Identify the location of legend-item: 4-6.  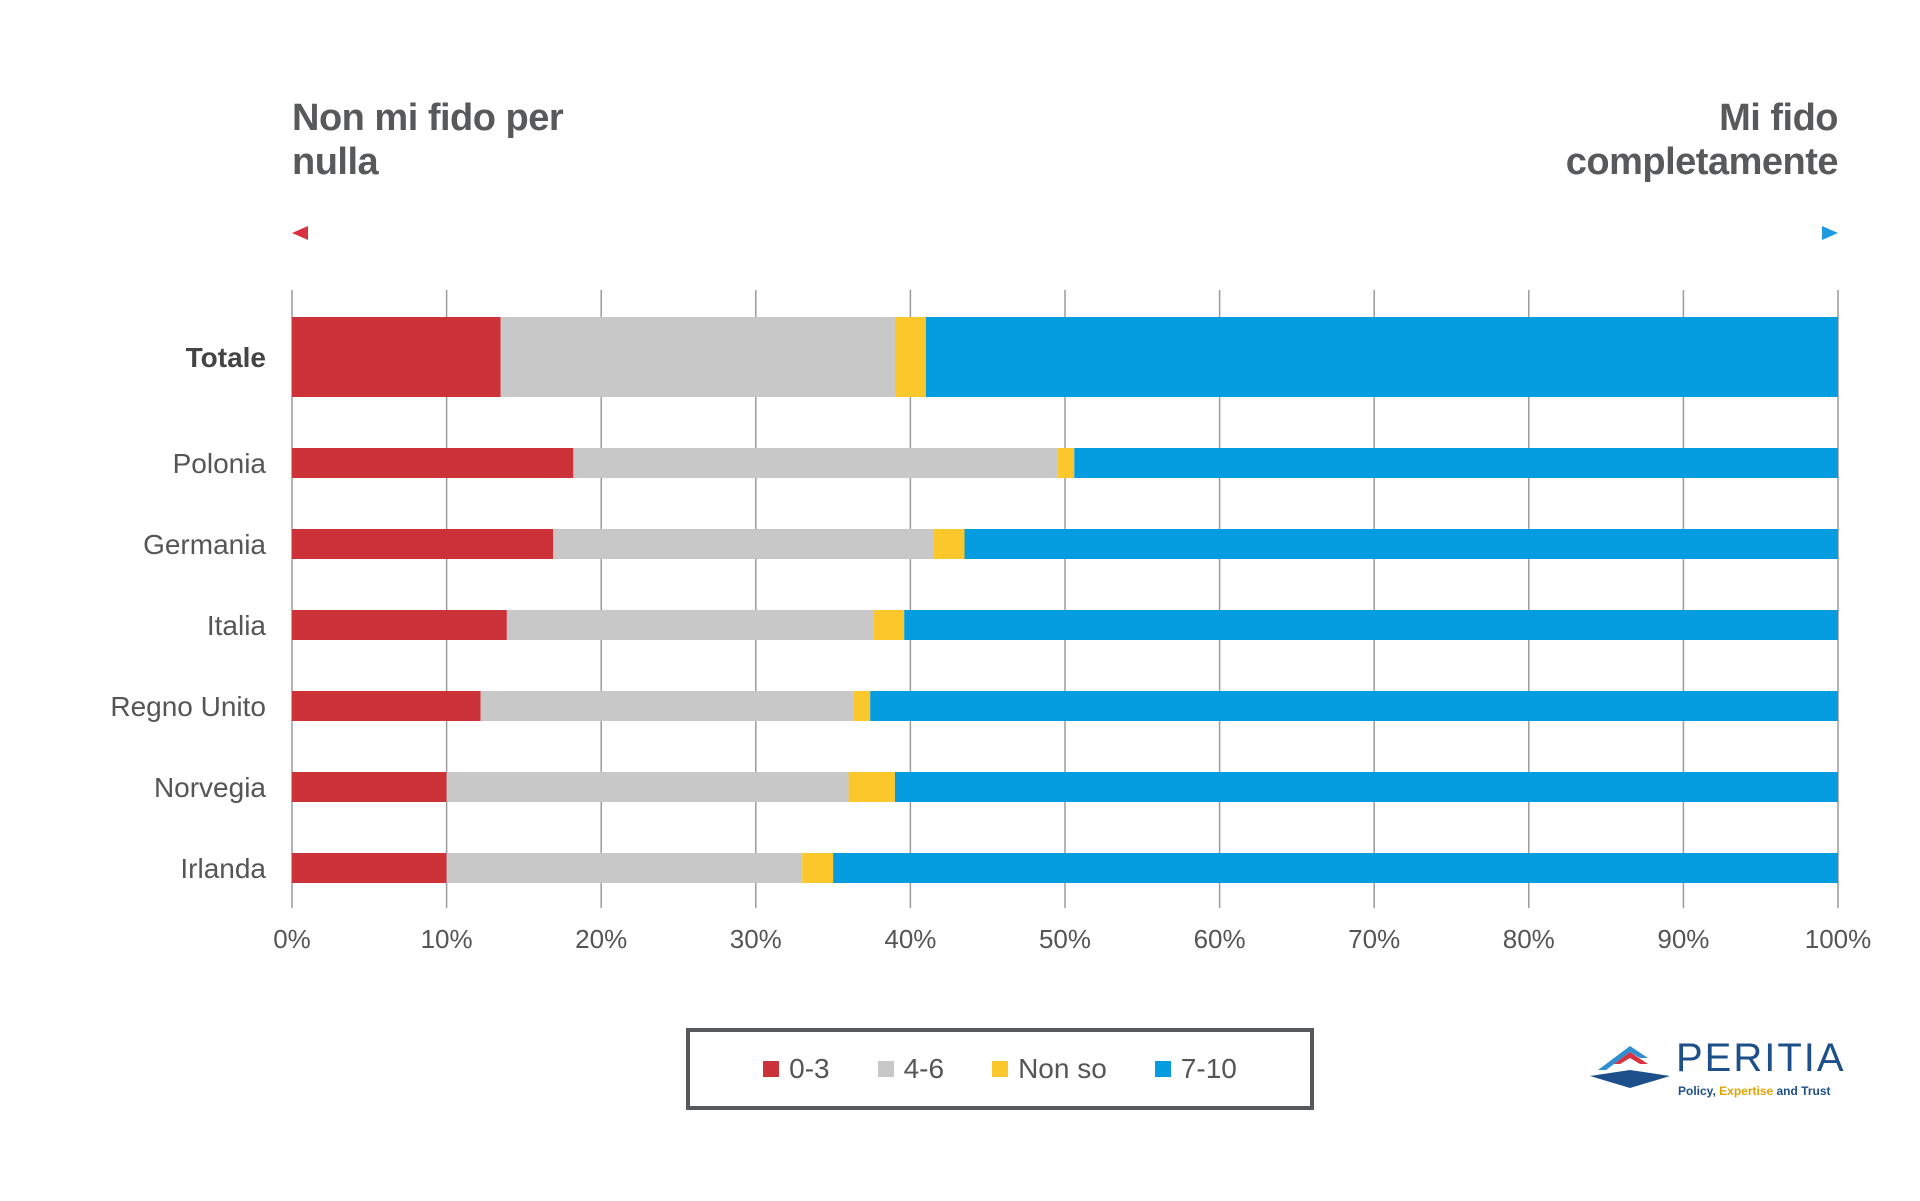
(911, 1069).